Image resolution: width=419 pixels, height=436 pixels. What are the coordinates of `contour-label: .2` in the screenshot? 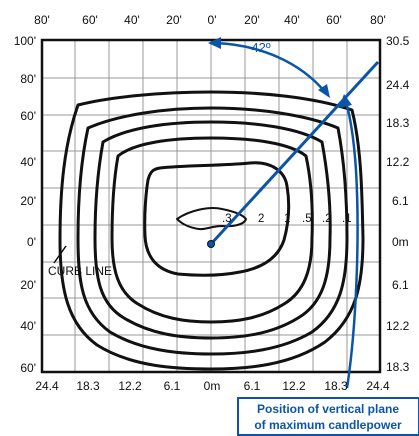 It's located at (327, 219).